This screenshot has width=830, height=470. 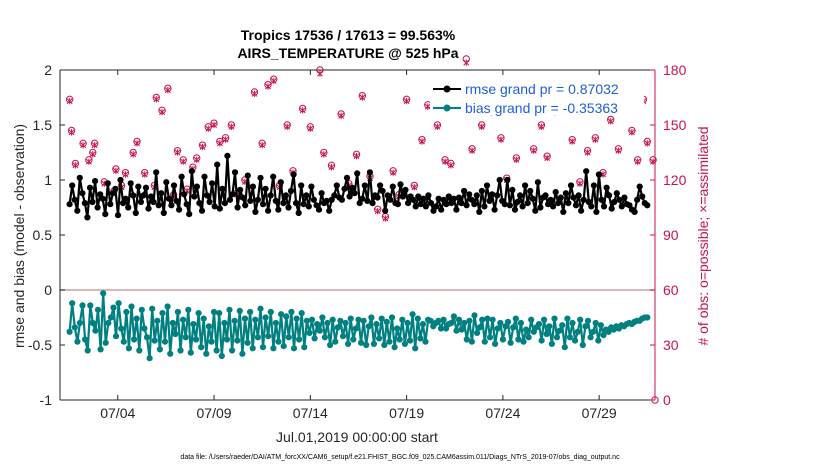 What do you see at coordinates (48, 180) in the screenshot?
I see `left-tick-label: 1` at bounding box center [48, 180].